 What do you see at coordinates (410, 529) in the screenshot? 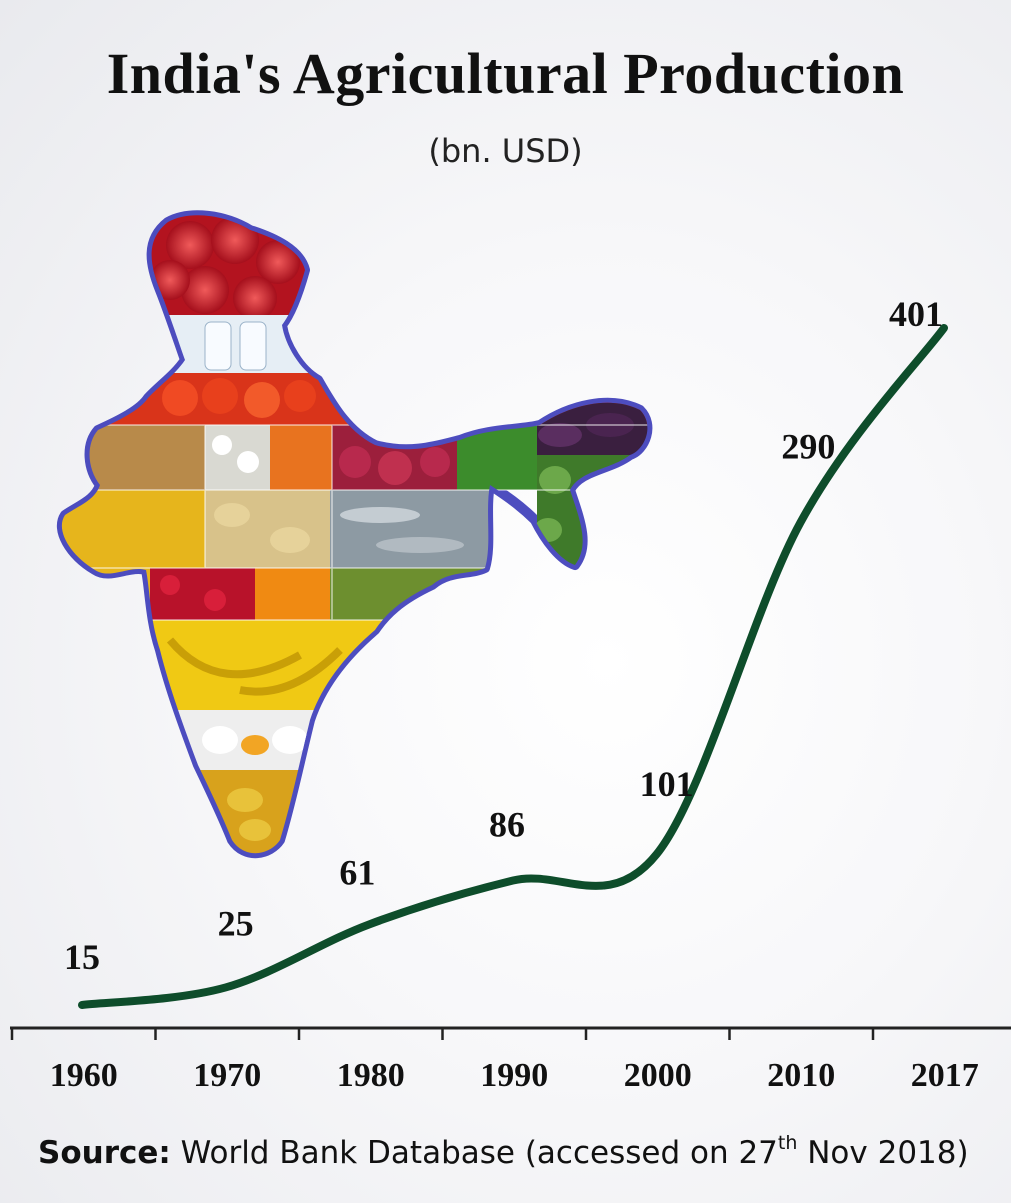
I see `fish-region` at bounding box center [410, 529].